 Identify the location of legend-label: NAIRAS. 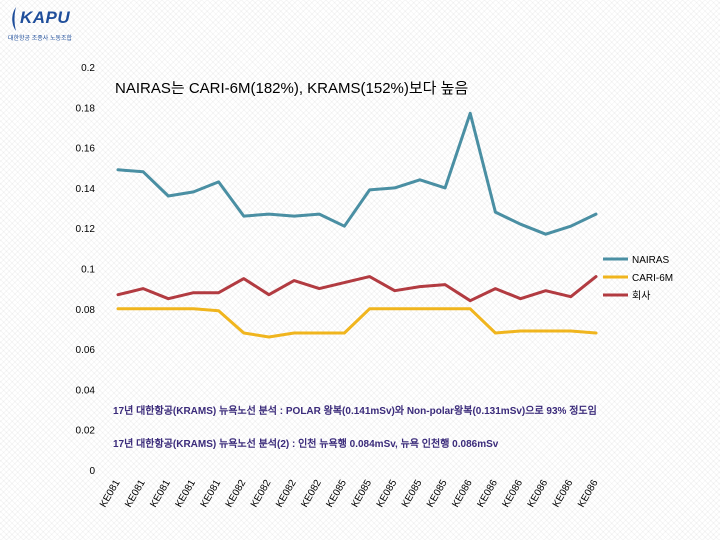
(651, 260).